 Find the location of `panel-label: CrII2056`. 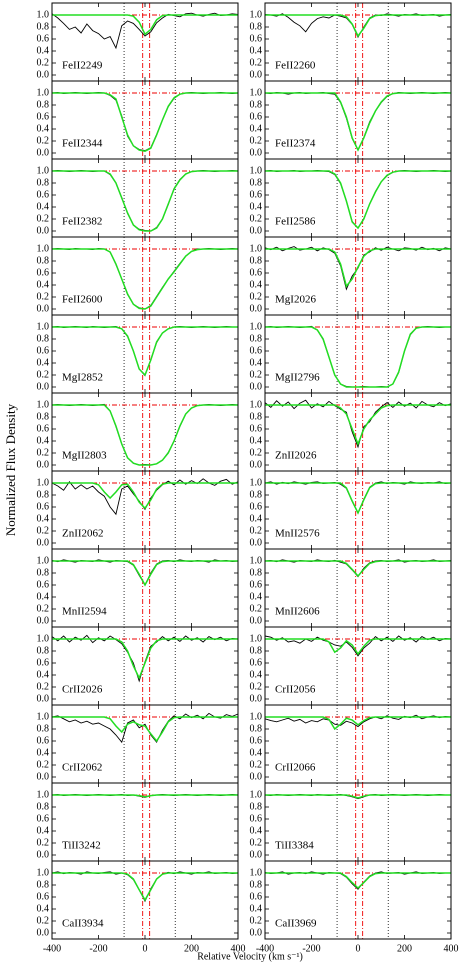

panel-label: CrII2056 is located at coordinates (295, 690).